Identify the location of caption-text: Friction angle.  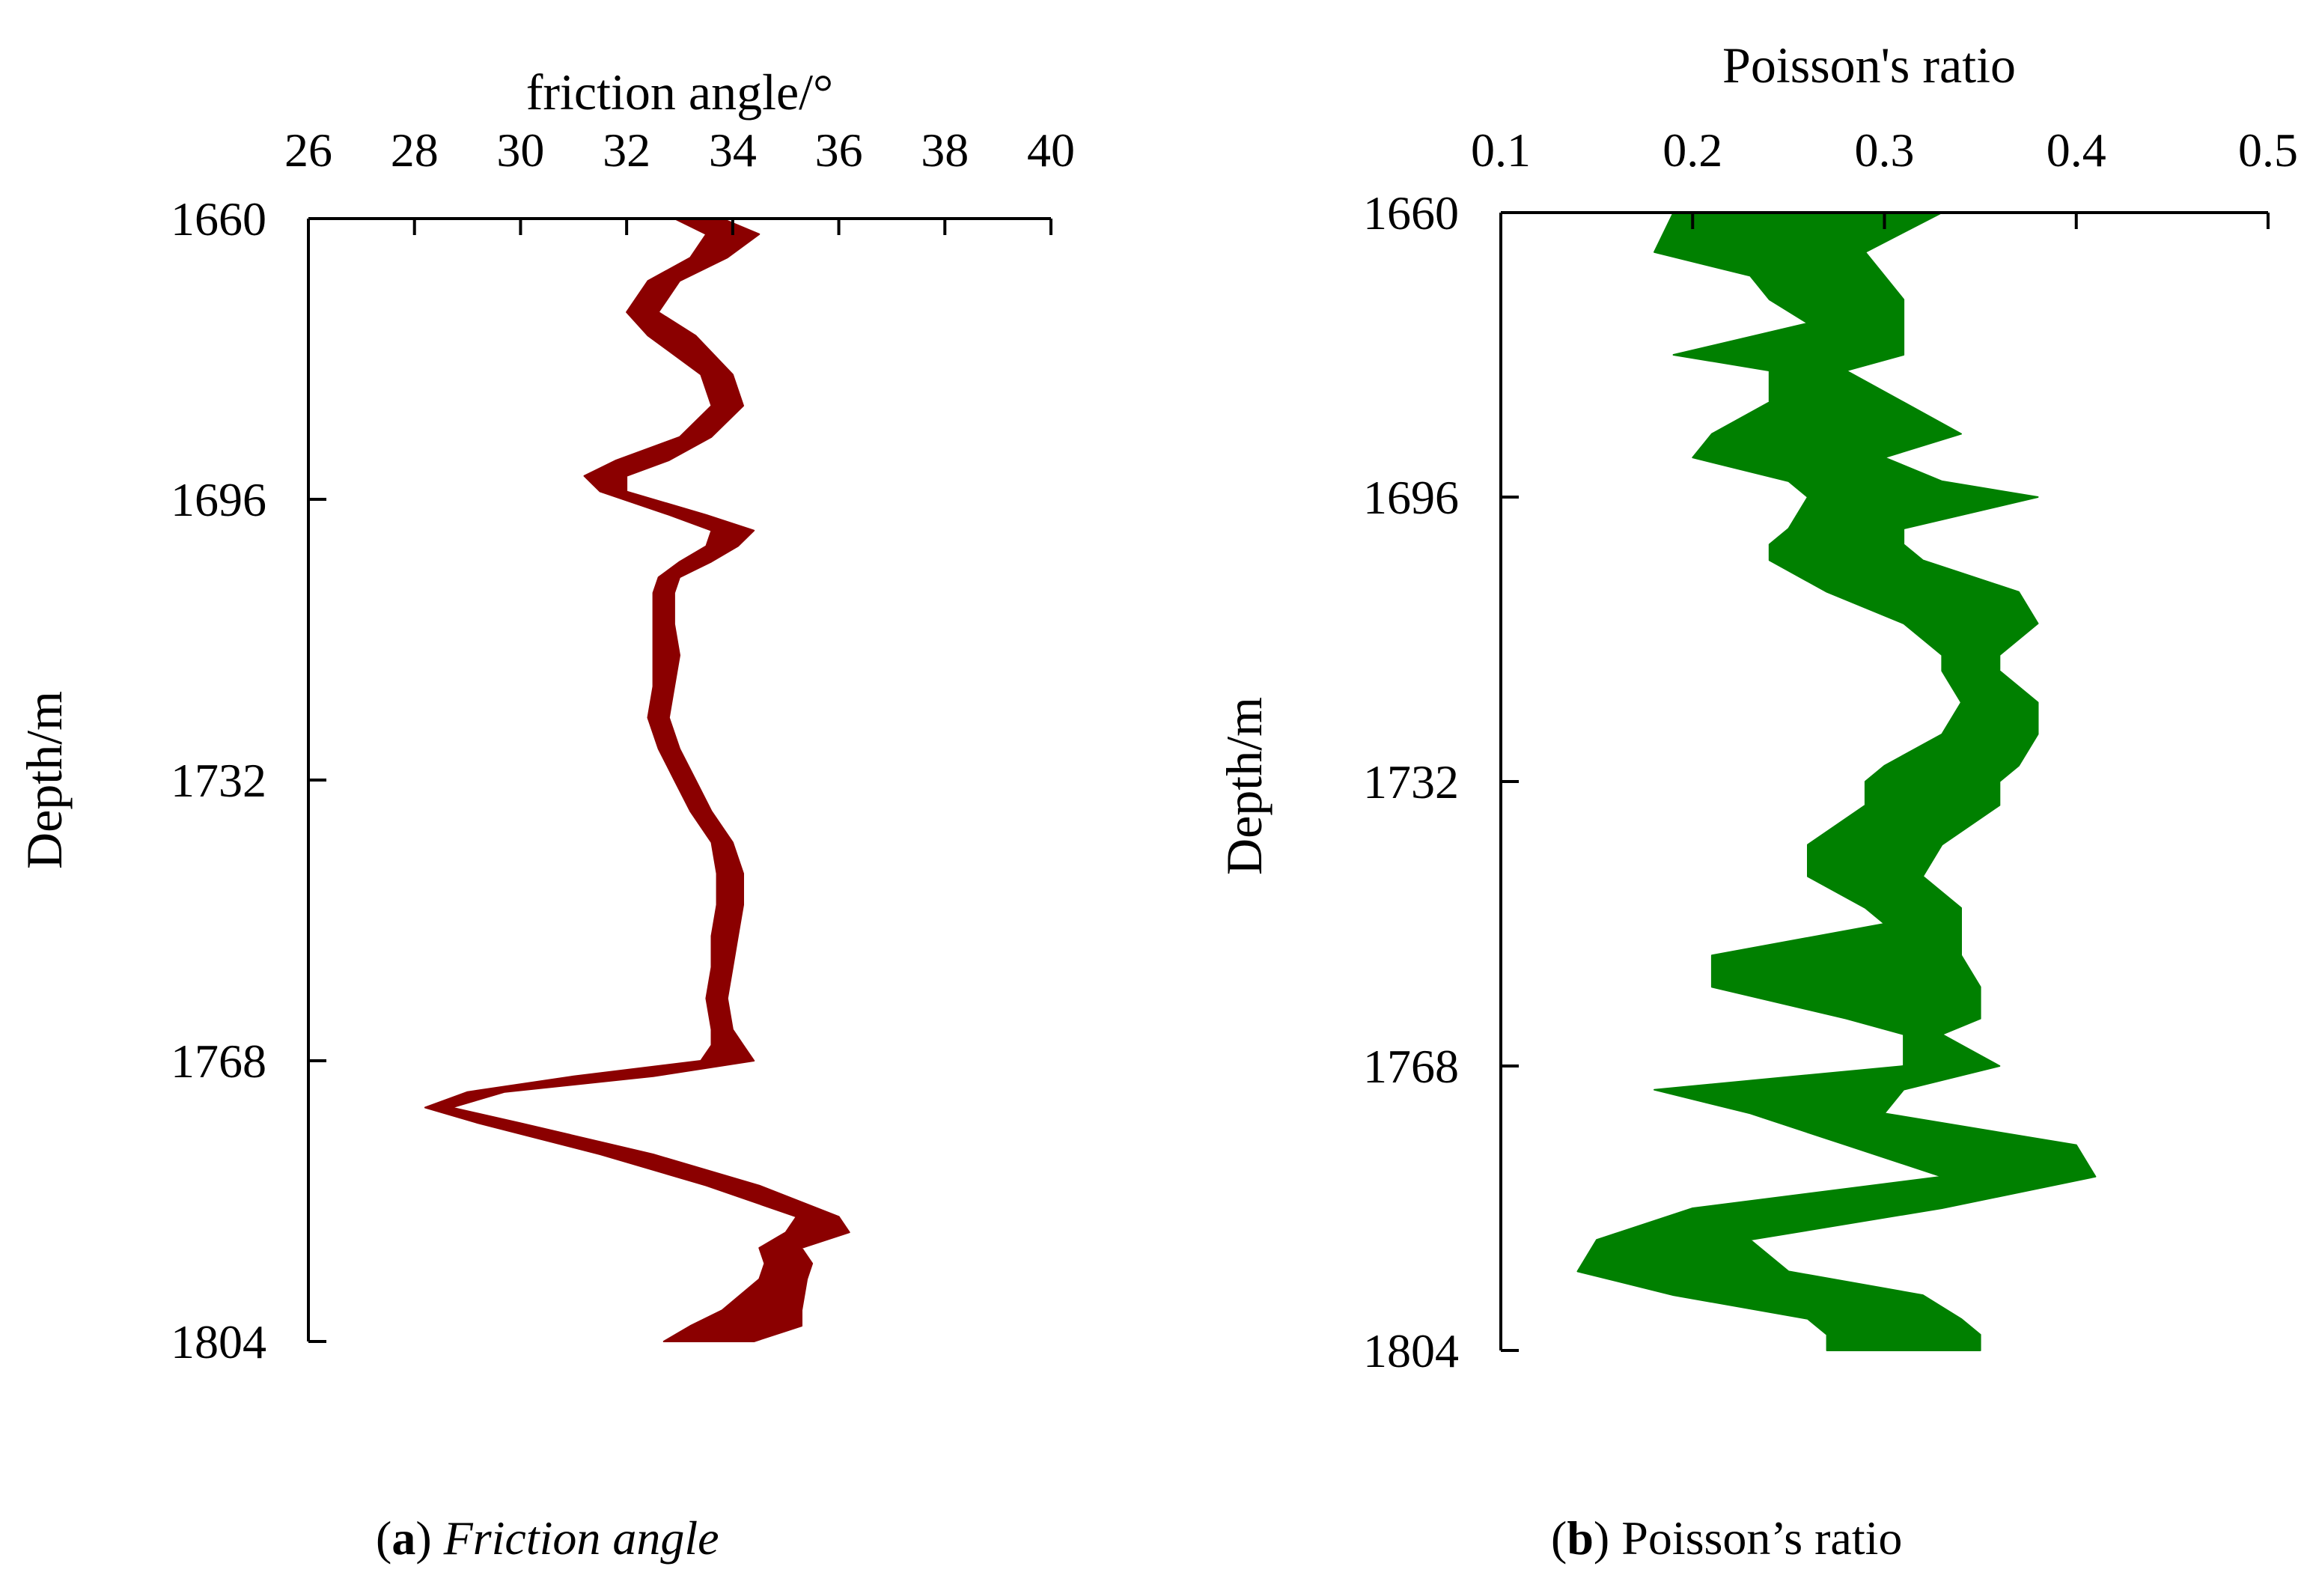
(581, 1538).